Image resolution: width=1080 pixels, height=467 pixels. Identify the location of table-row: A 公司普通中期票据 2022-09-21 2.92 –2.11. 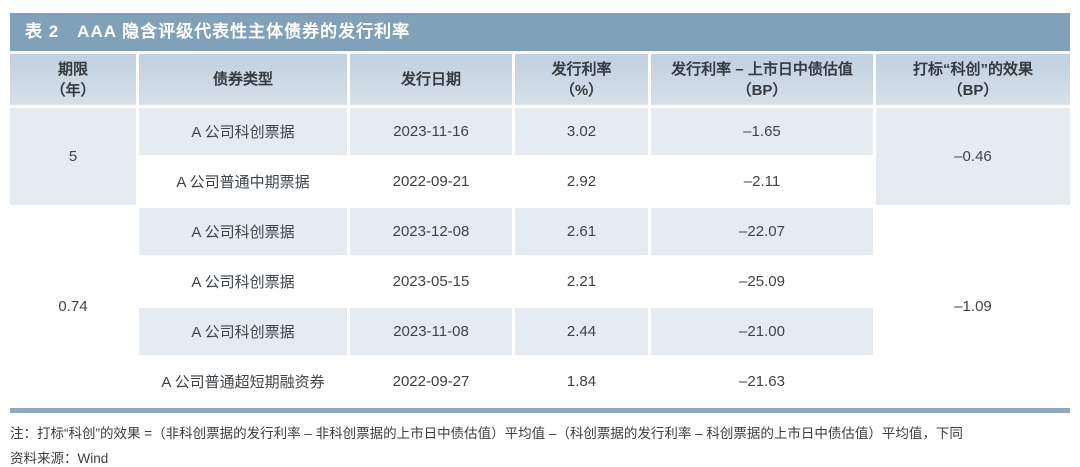
(540, 181).